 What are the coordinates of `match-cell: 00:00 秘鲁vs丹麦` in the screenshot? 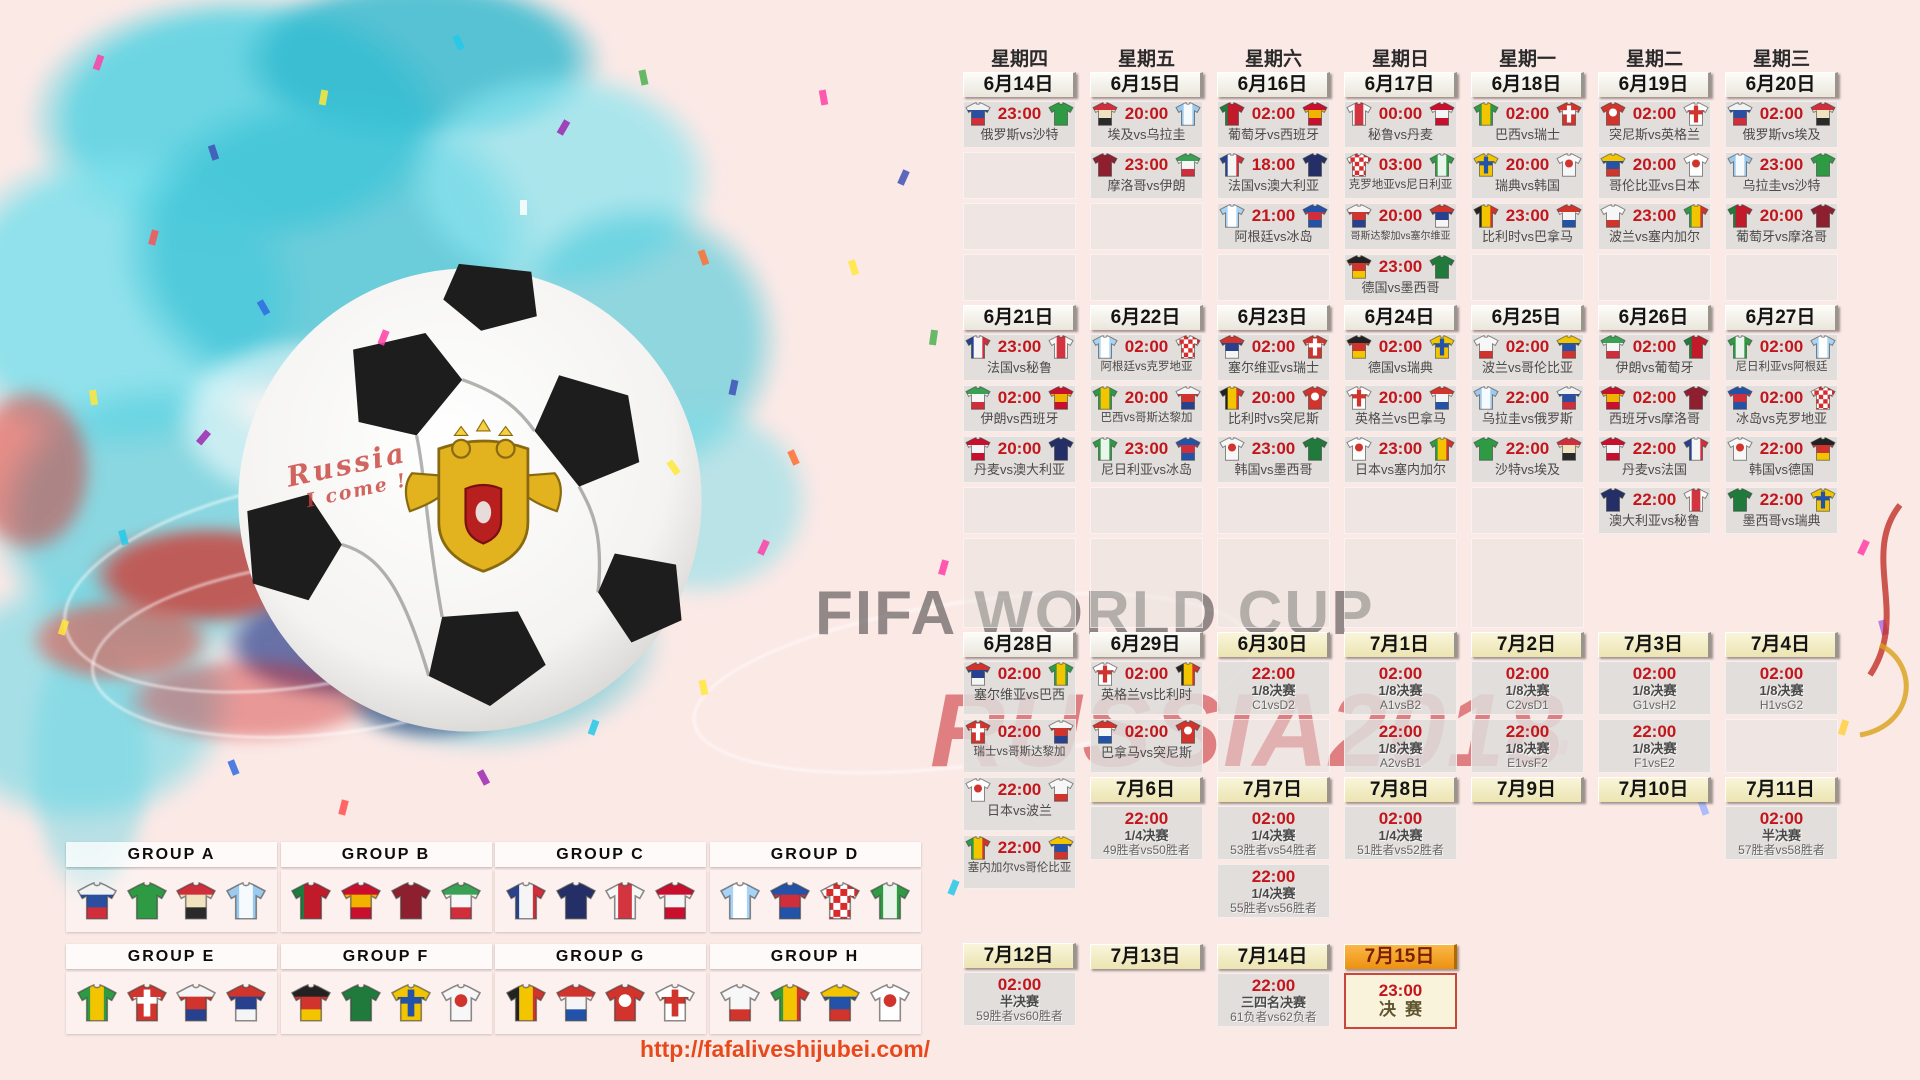 It's located at (1400, 124).